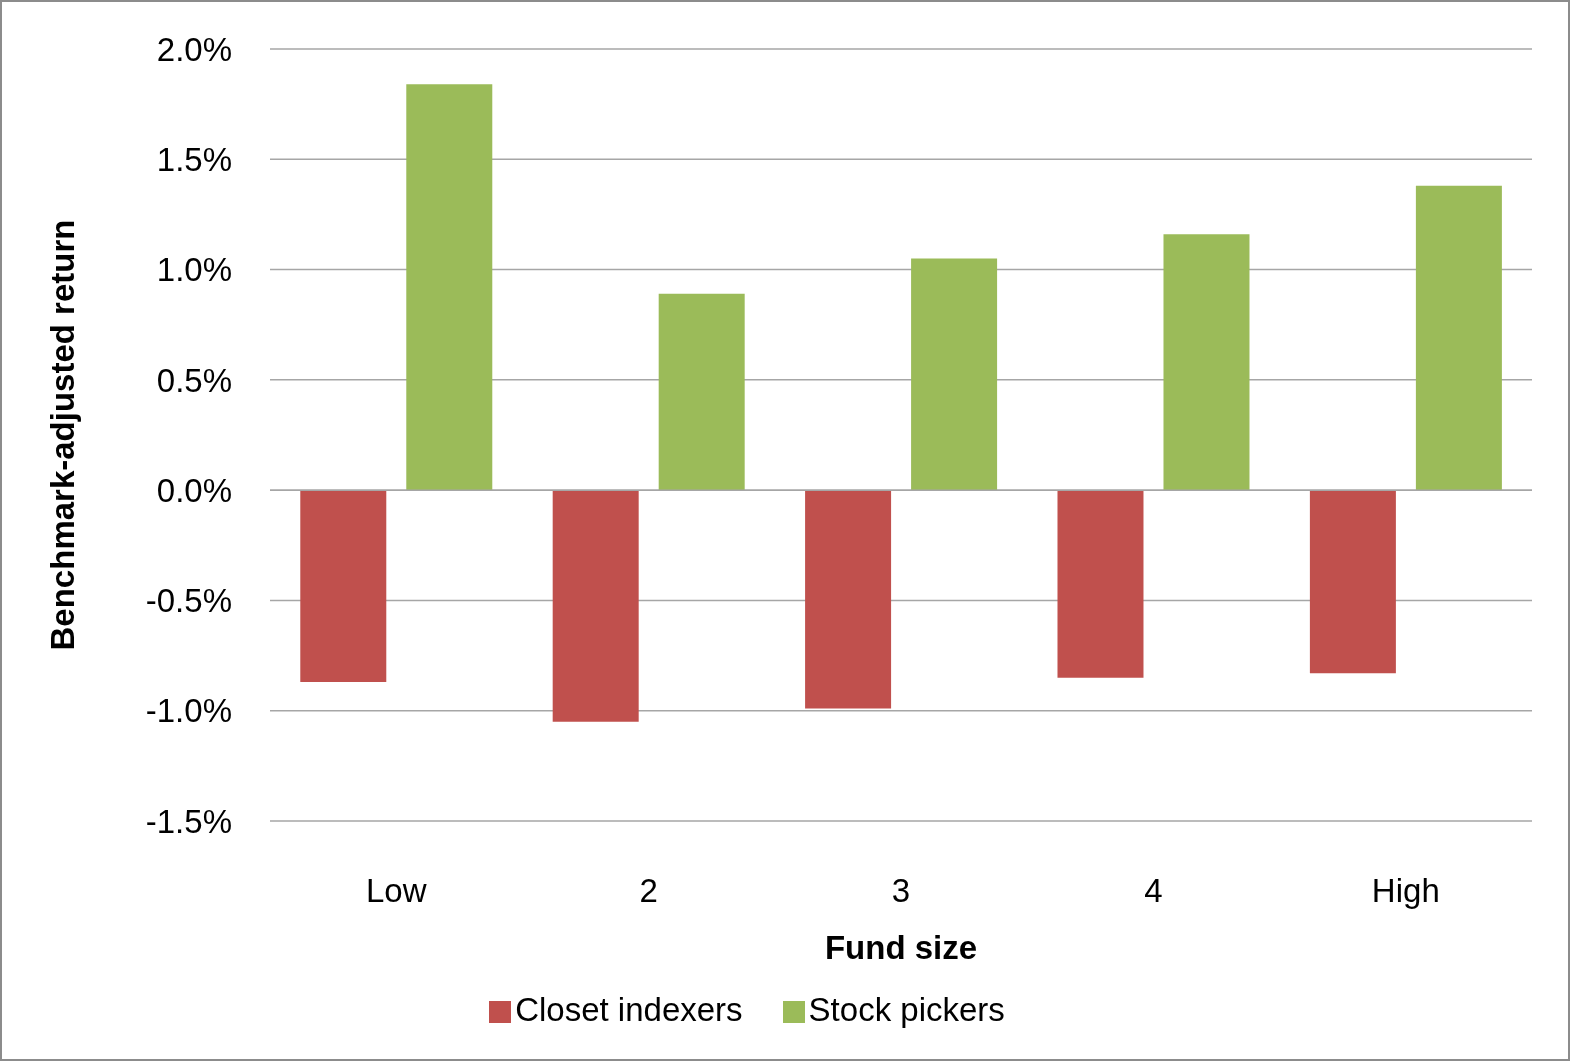  What do you see at coordinates (194, 490) in the screenshot?
I see `y-tick-label: 0.0%` at bounding box center [194, 490].